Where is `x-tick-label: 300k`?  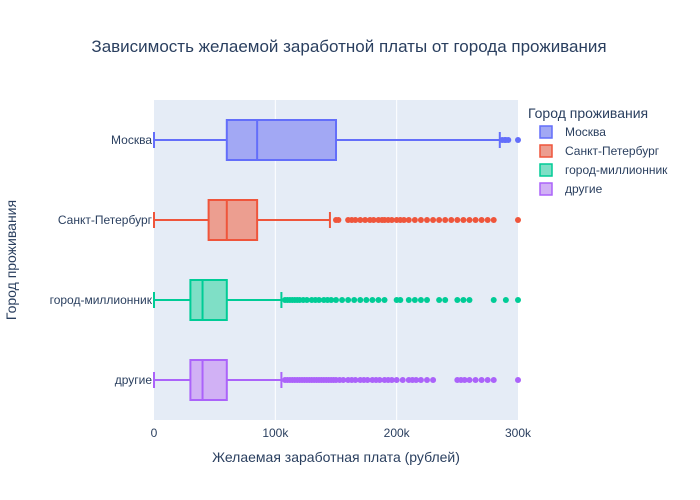 x-tick-label: 300k is located at coordinates (518, 433).